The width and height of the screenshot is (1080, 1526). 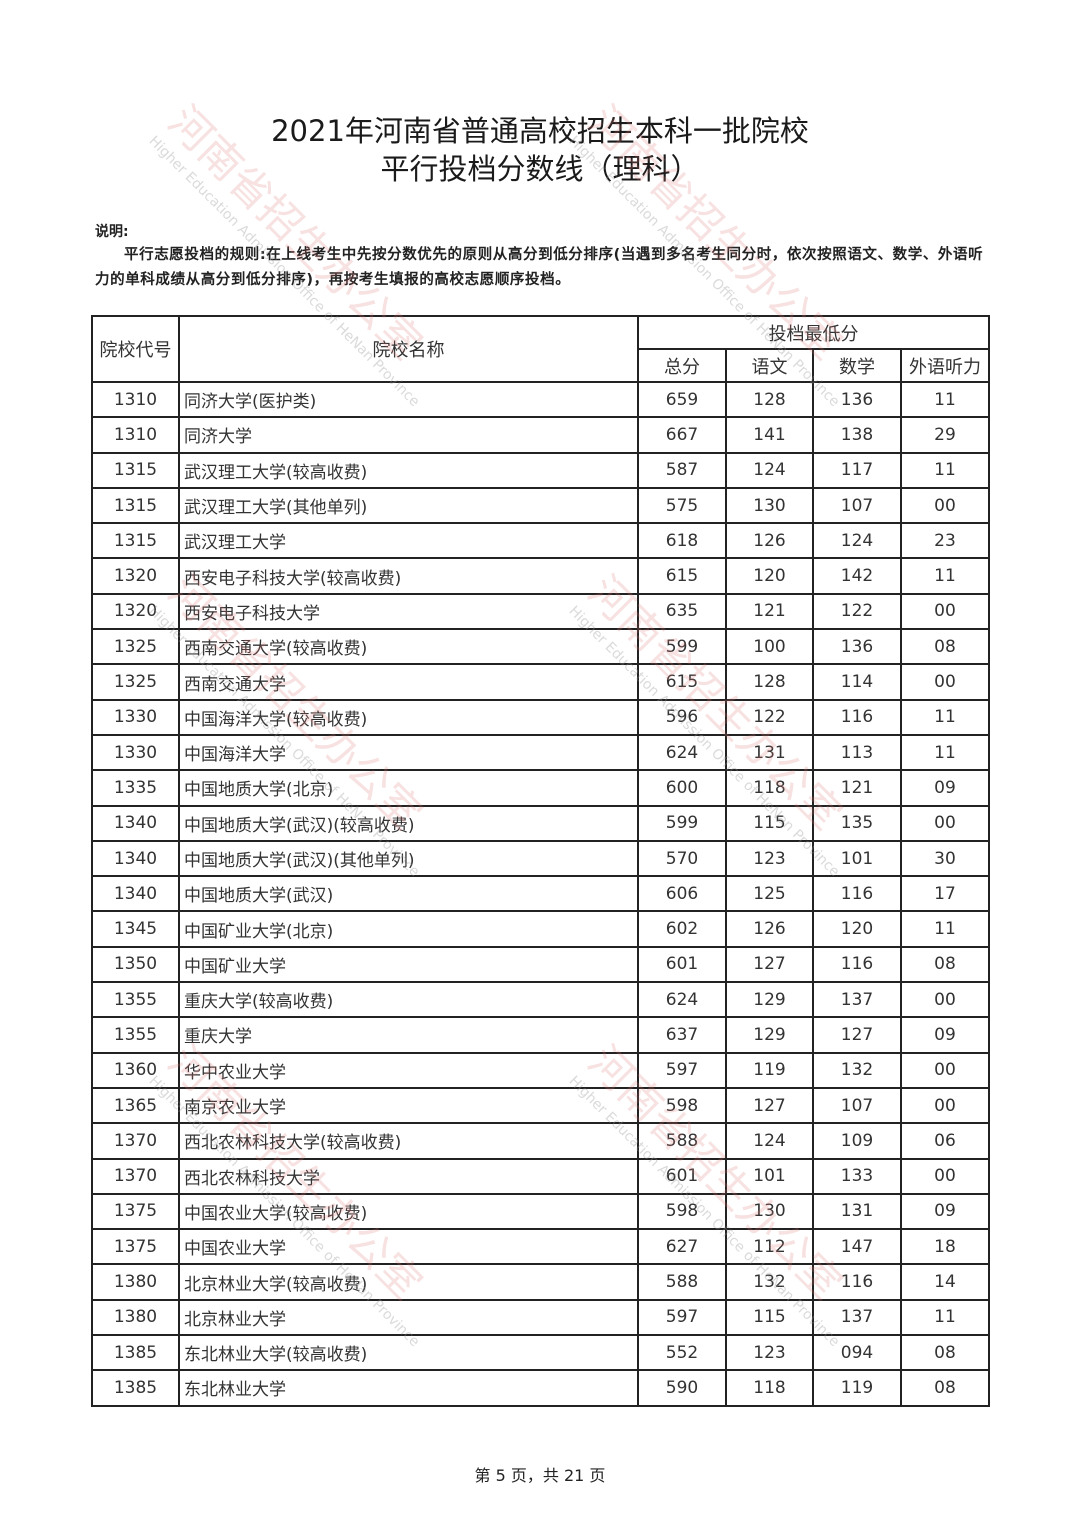 What do you see at coordinates (769, 1176) in the screenshot?
I see `chinese-score: 101` at bounding box center [769, 1176].